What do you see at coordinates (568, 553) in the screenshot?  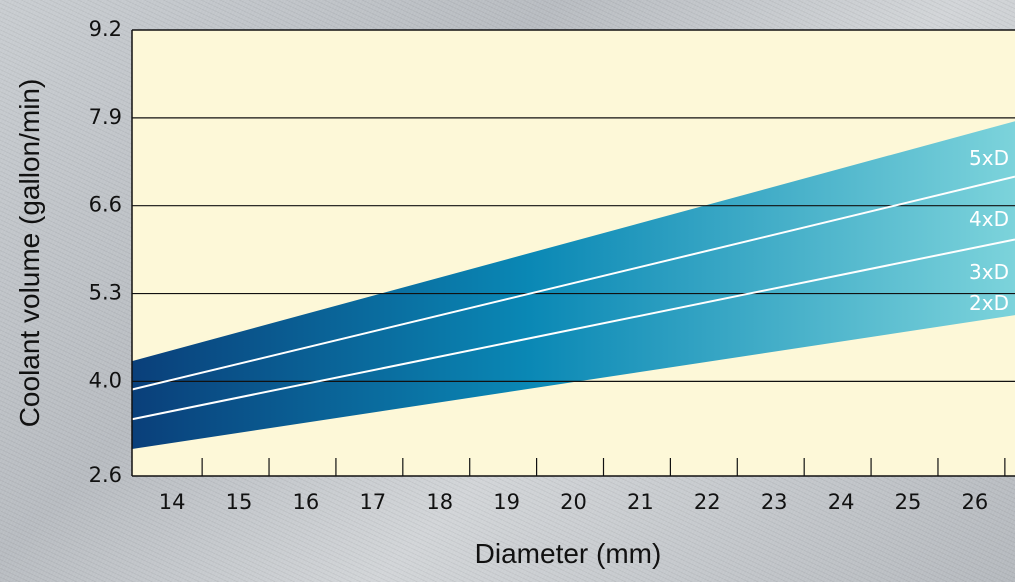 I see `x-axis-title: Diameter (mm)` at bounding box center [568, 553].